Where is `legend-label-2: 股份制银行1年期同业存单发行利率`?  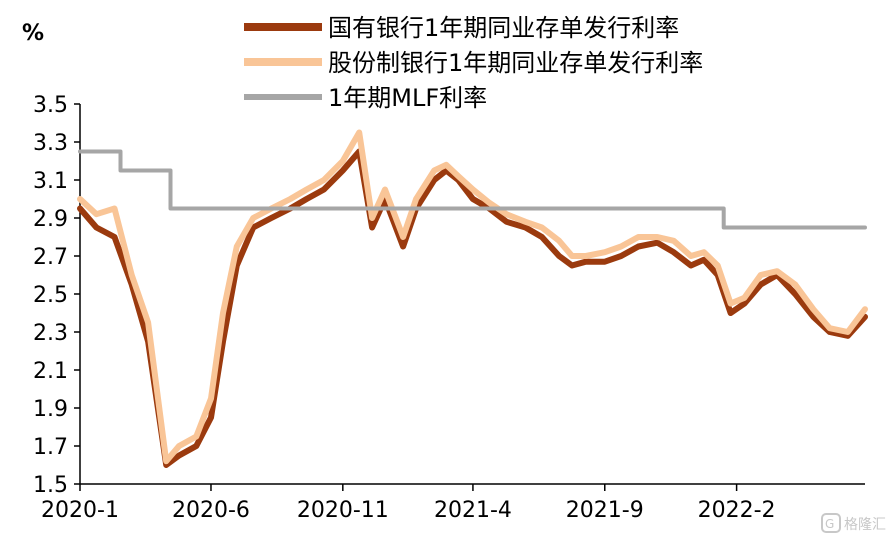
legend-label-2: 股份制银行1年期同业存单发行利率 is located at coordinates (515, 63).